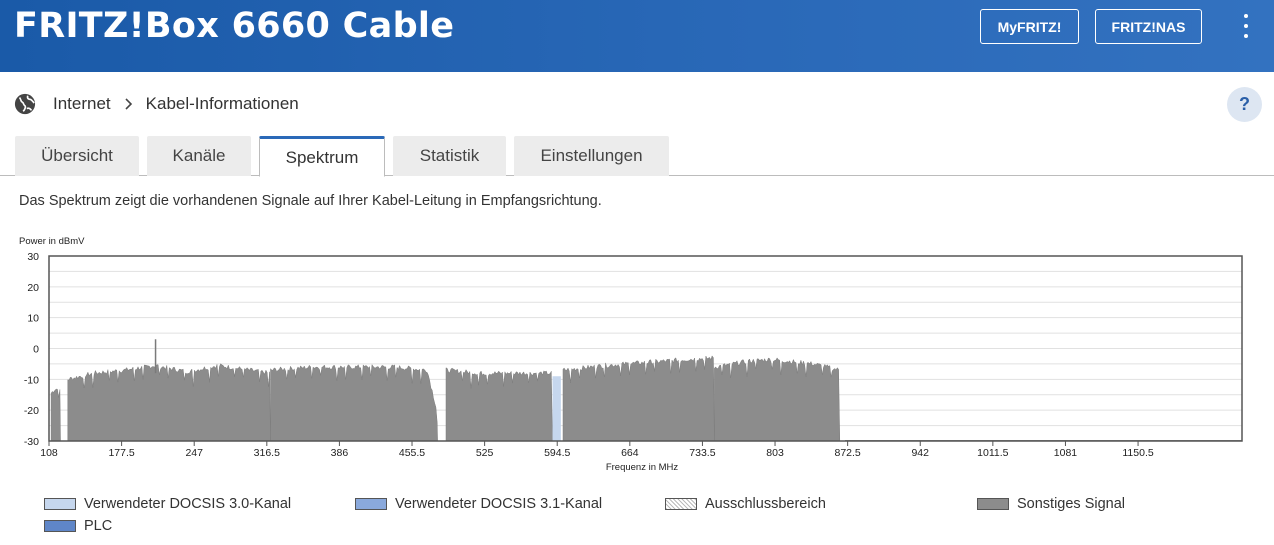 The image size is (1274, 545). What do you see at coordinates (82, 103) in the screenshot?
I see `breadcrumb-item-internet: Internet` at bounding box center [82, 103].